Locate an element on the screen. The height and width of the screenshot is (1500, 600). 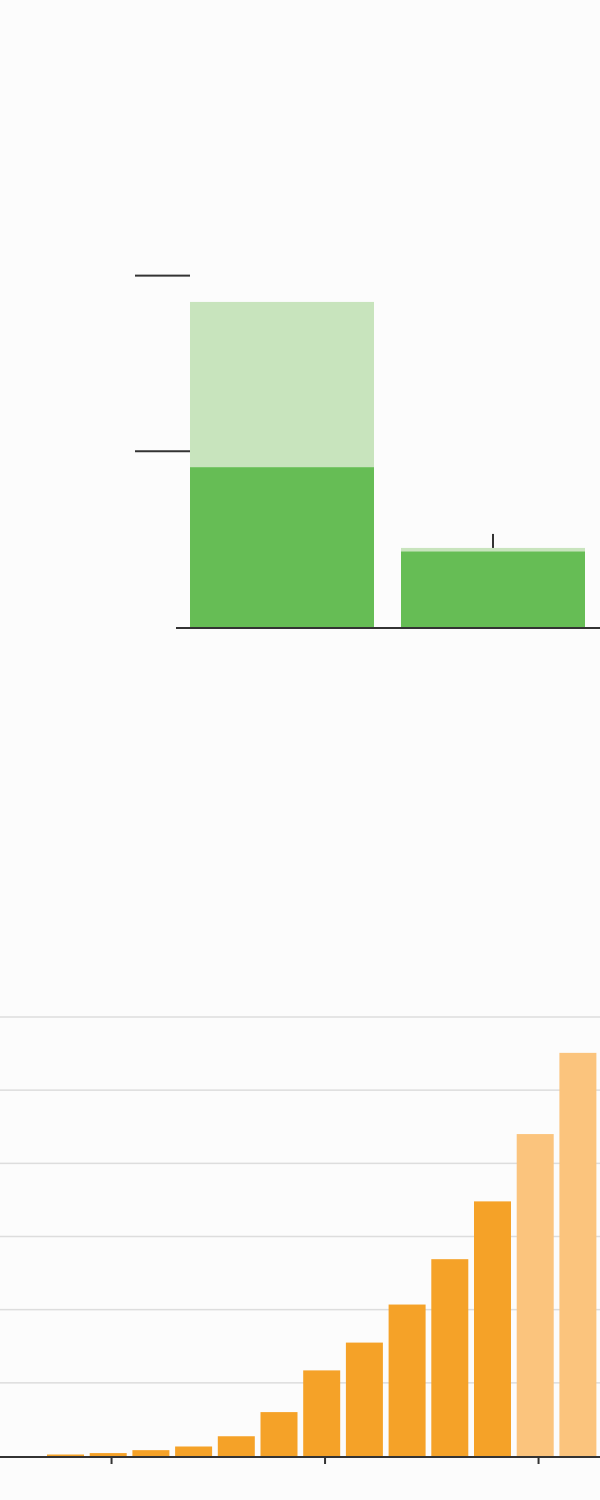
x-ticks-group is located at coordinates (325, 1460).